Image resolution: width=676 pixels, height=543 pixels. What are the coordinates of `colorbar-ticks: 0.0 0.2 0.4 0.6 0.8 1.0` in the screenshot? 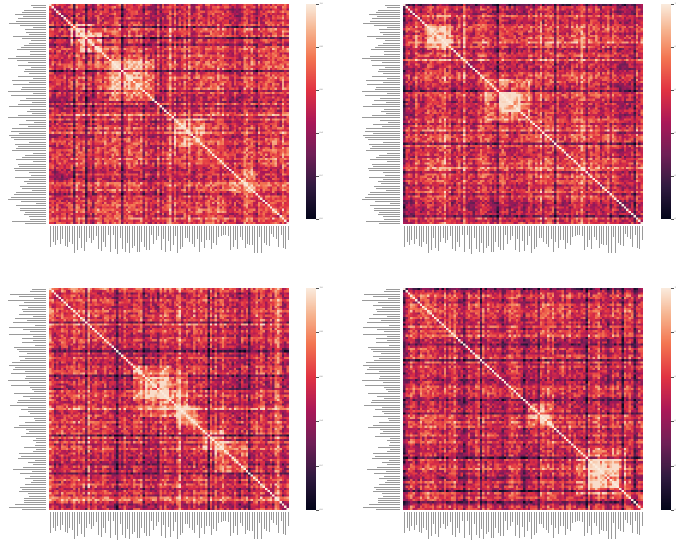 It's located at (673, 111).